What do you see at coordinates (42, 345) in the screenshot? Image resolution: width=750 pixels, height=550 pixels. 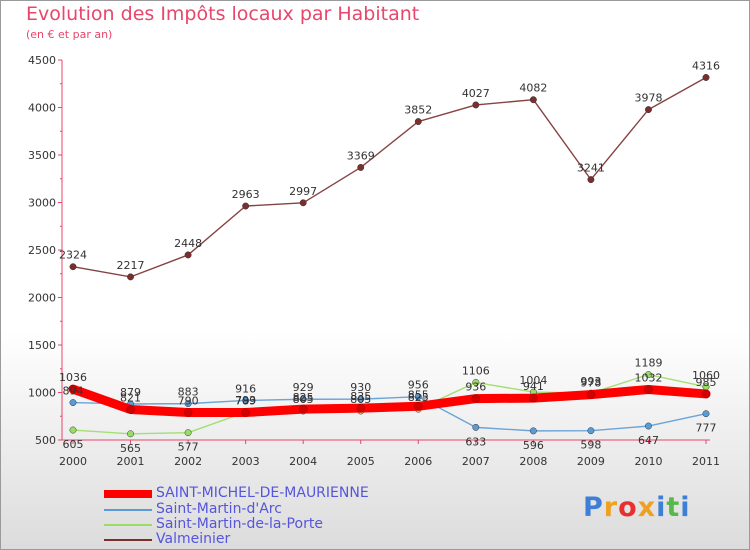 I see `y-tick-label: 1500` at bounding box center [42, 345].